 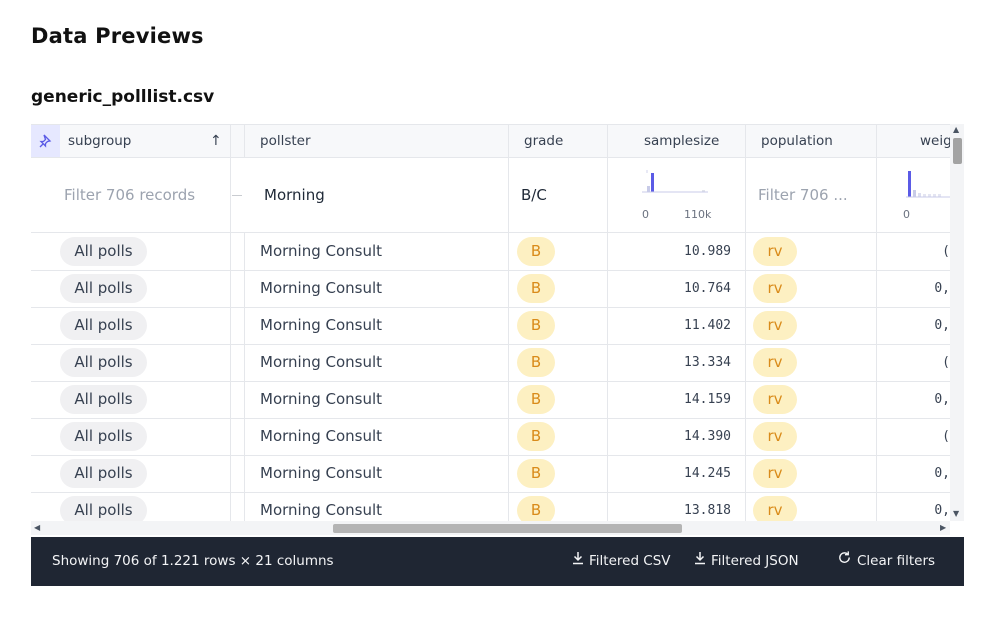 I want to click on clear-filters-button: Clear filters, so click(x=886, y=561).